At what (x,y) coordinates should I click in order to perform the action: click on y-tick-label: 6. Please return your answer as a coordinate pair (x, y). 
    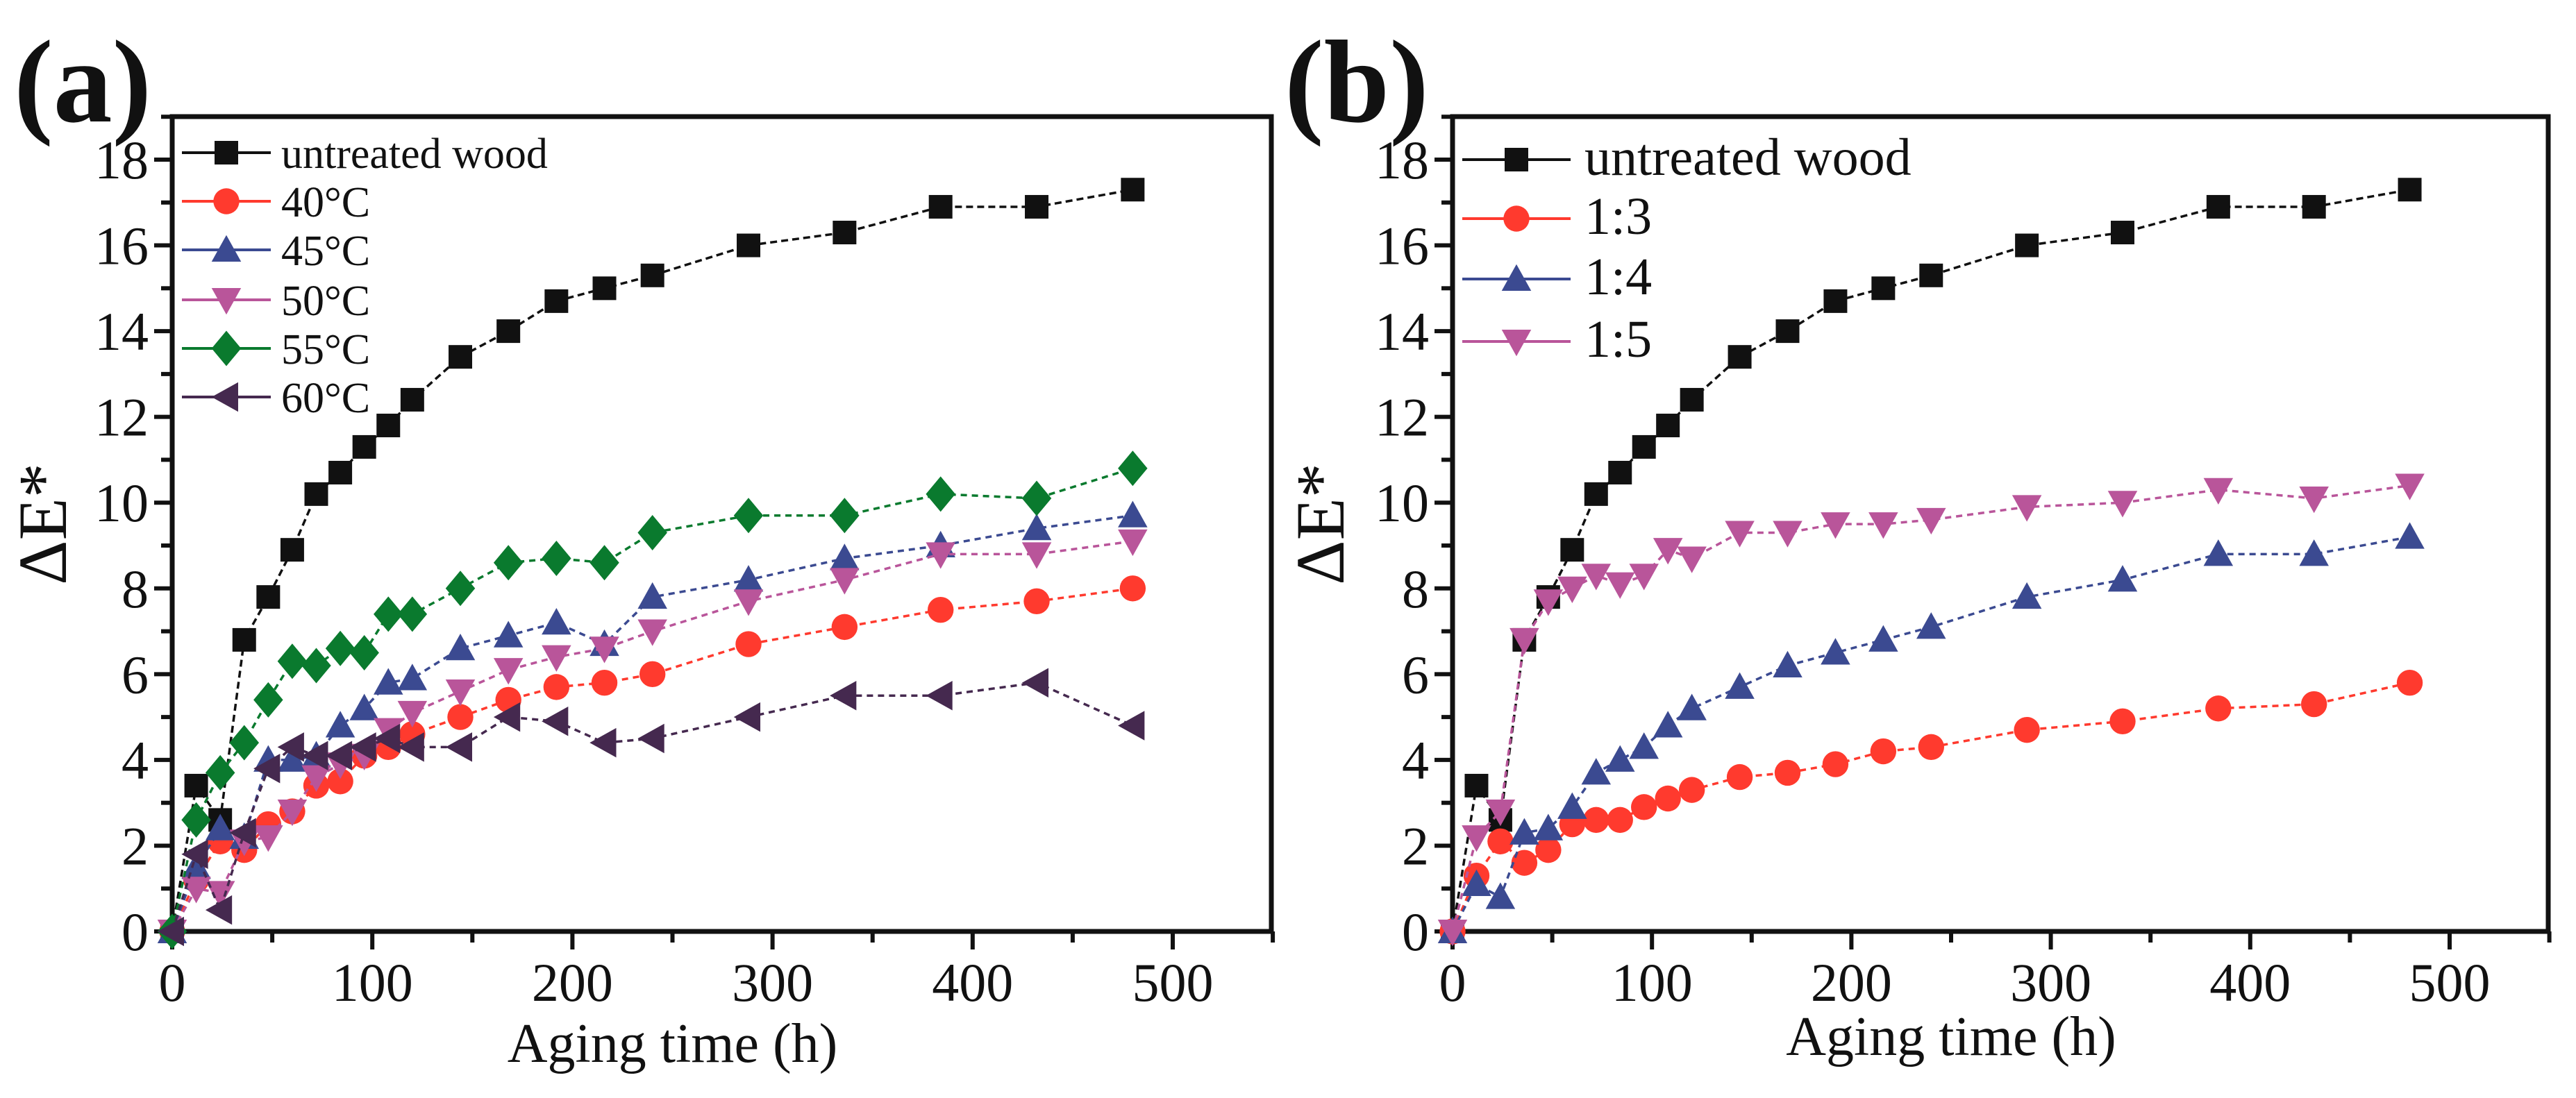
    Looking at the image, I should click on (135, 674).